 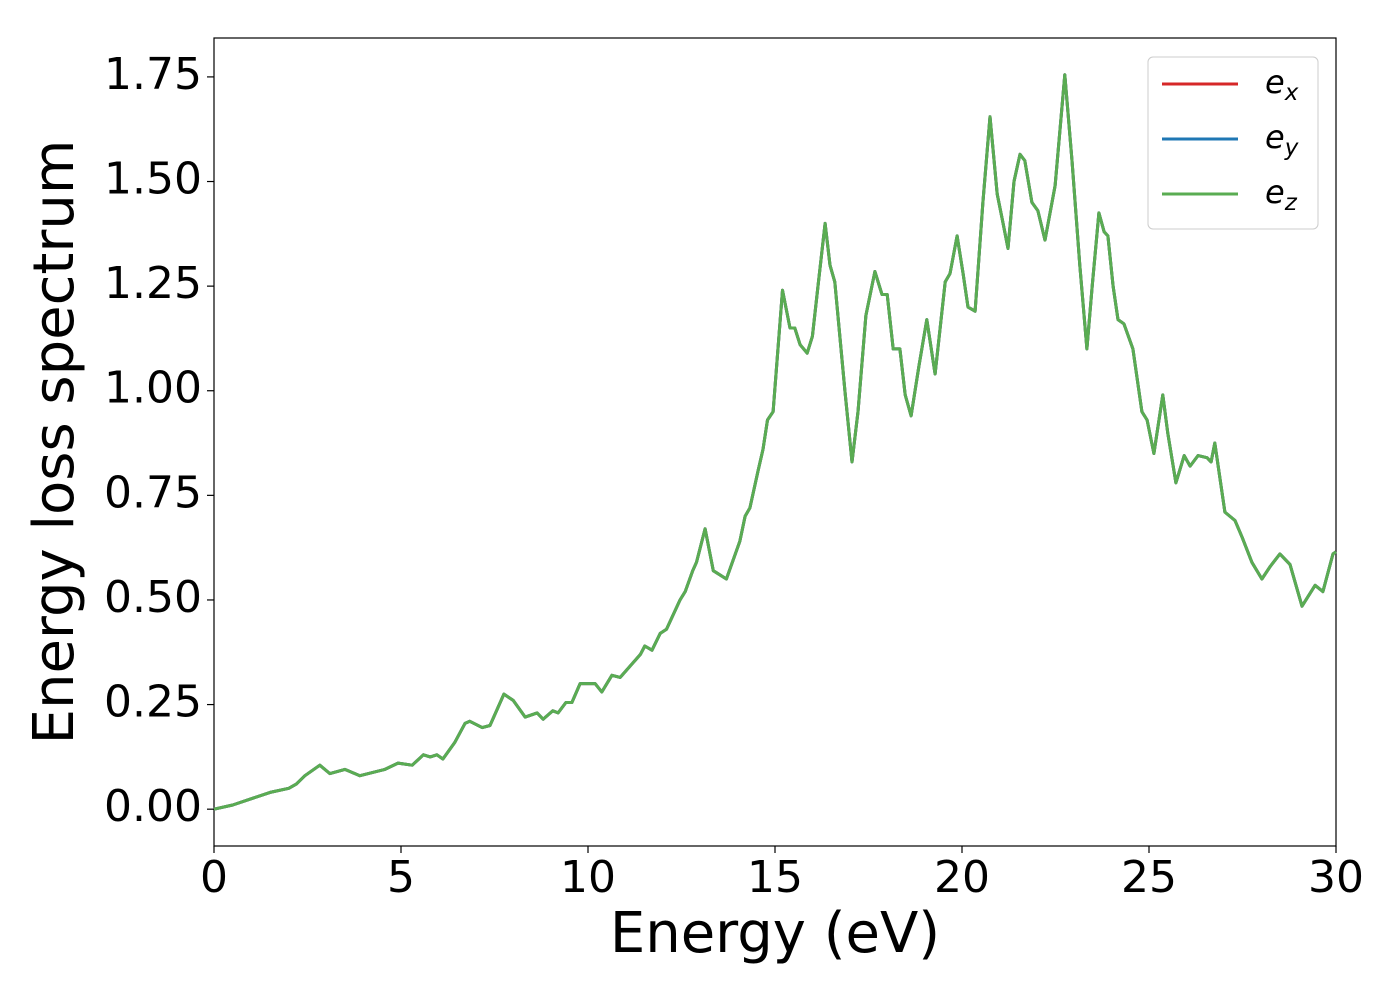 What do you see at coordinates (153, 806) in the screenshot?
I see `y-tick-label: 0.00` at bounding box center [153, 806].